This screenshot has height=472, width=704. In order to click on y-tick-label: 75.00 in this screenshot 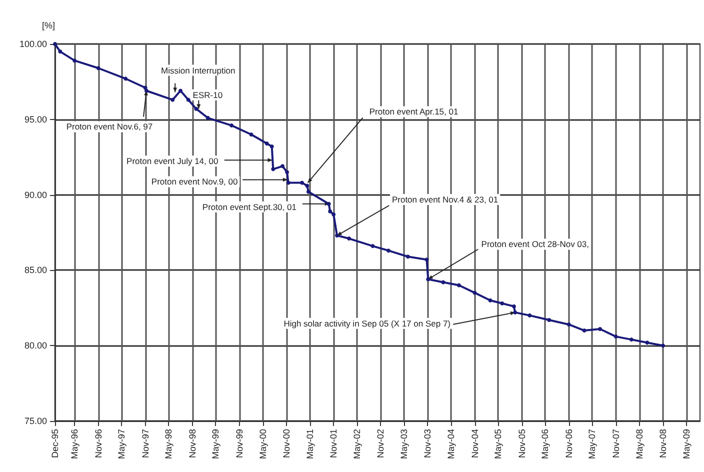, I will do `click(35, 421)`.